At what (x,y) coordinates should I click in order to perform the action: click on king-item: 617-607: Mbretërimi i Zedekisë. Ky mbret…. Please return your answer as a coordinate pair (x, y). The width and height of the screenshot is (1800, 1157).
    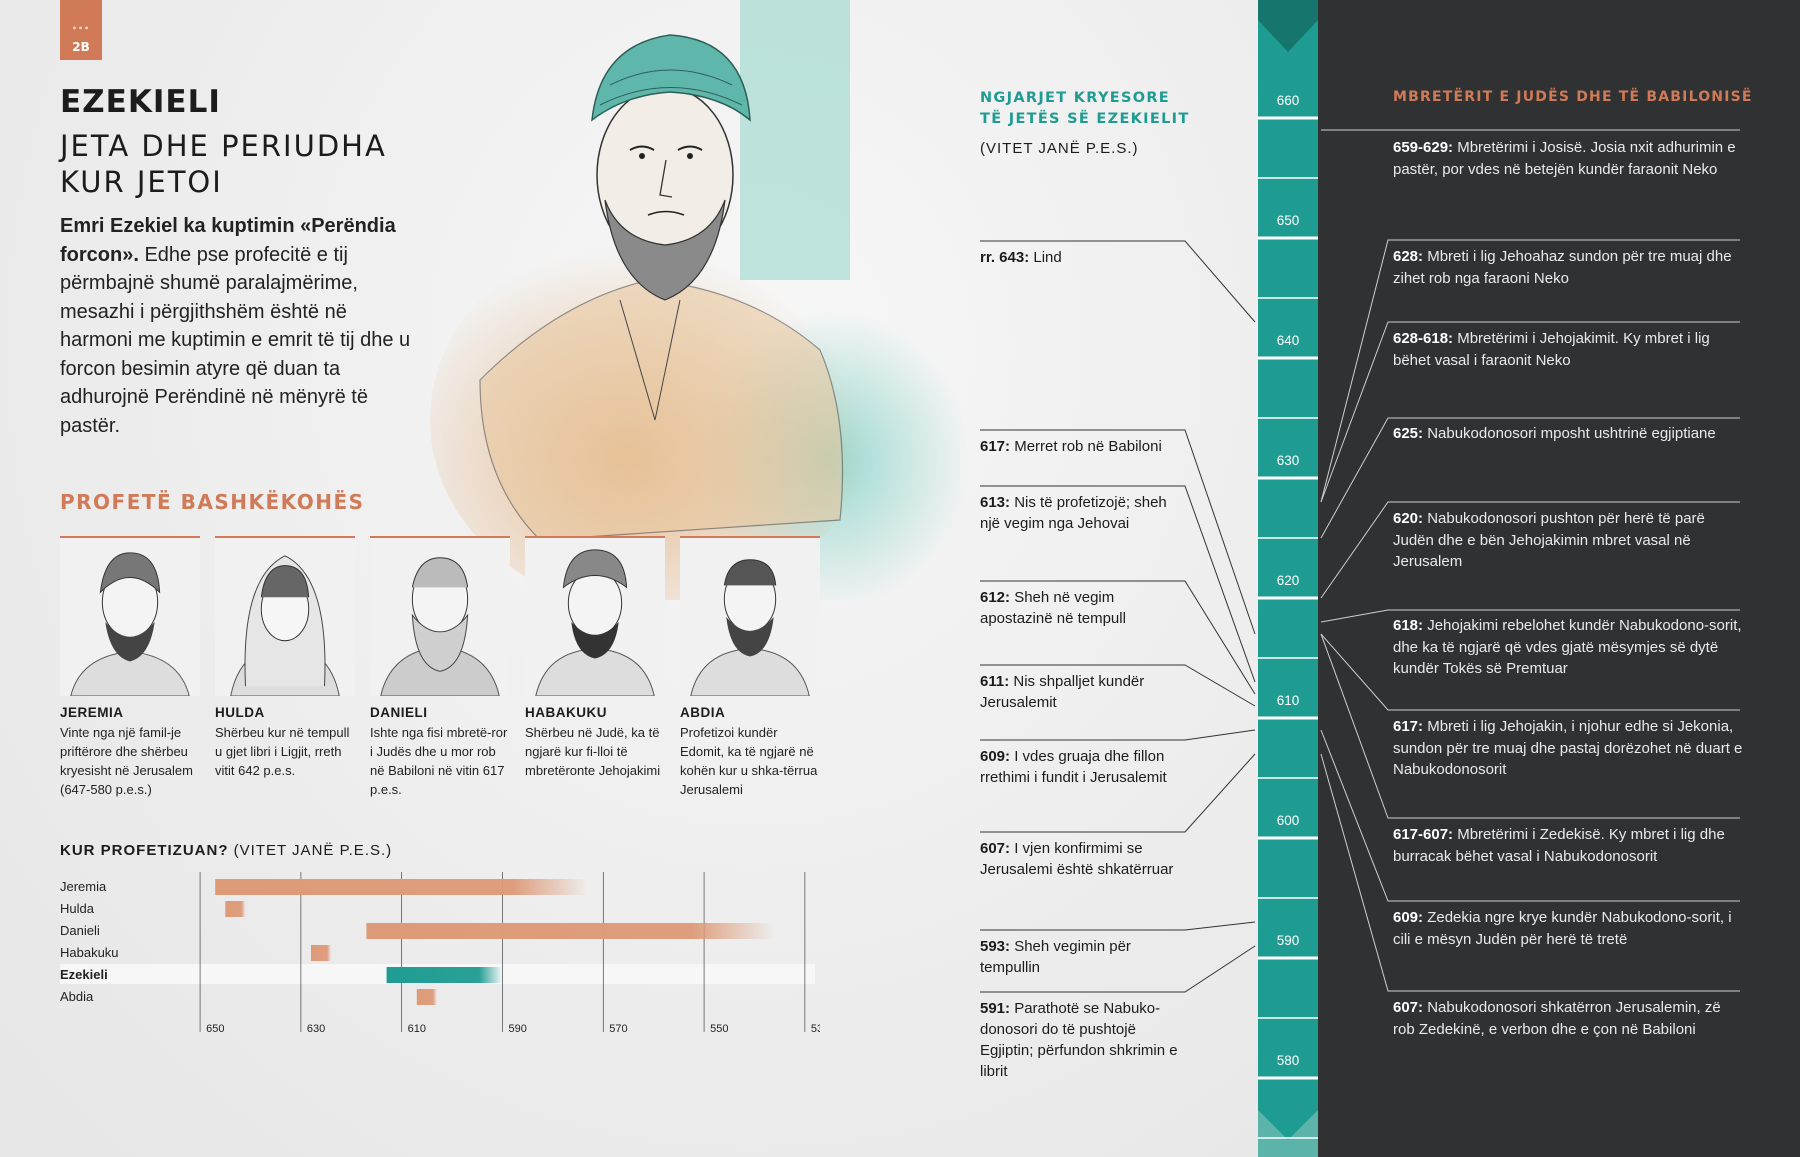
    Looking at the image, I should click on (1559, 845).